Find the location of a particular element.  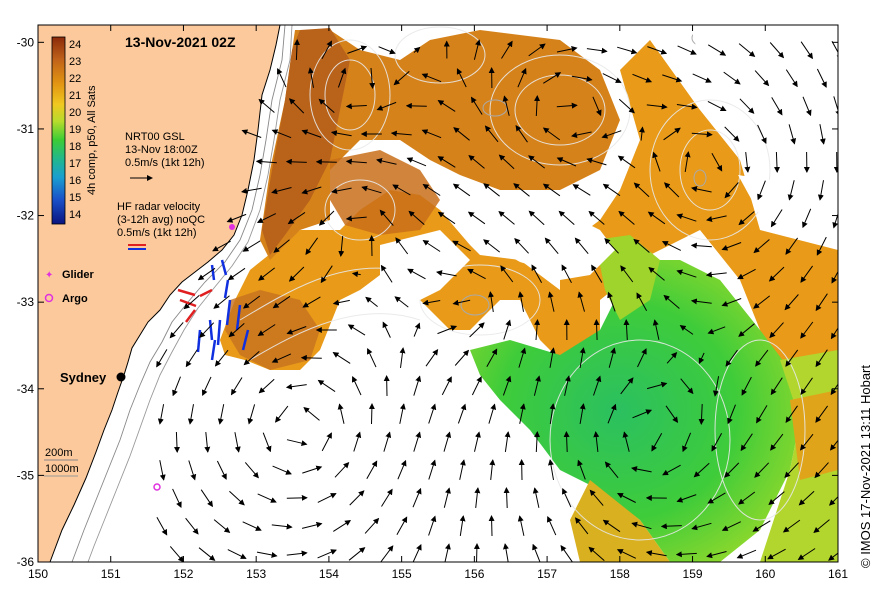

sydney-dot is located at coordinates (121, 377).